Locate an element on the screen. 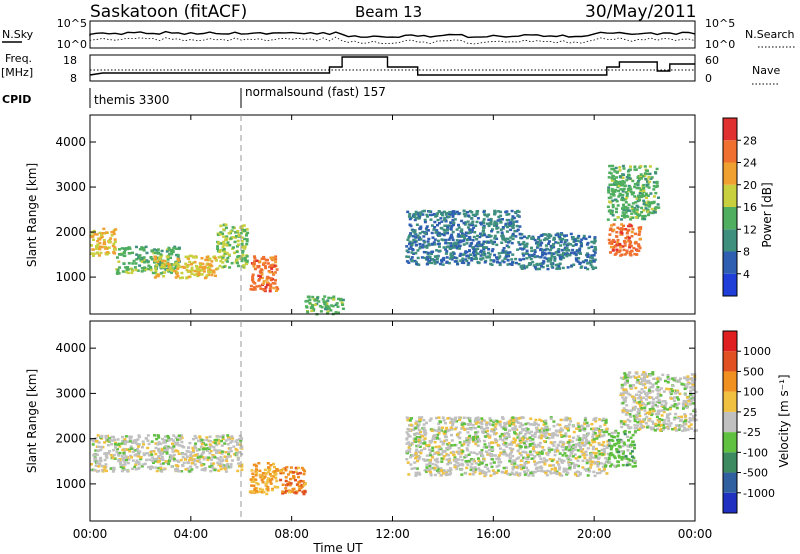 The width and height of the screenshot is (800, 554). colorbar-frame is located at coordinates (730, 422).